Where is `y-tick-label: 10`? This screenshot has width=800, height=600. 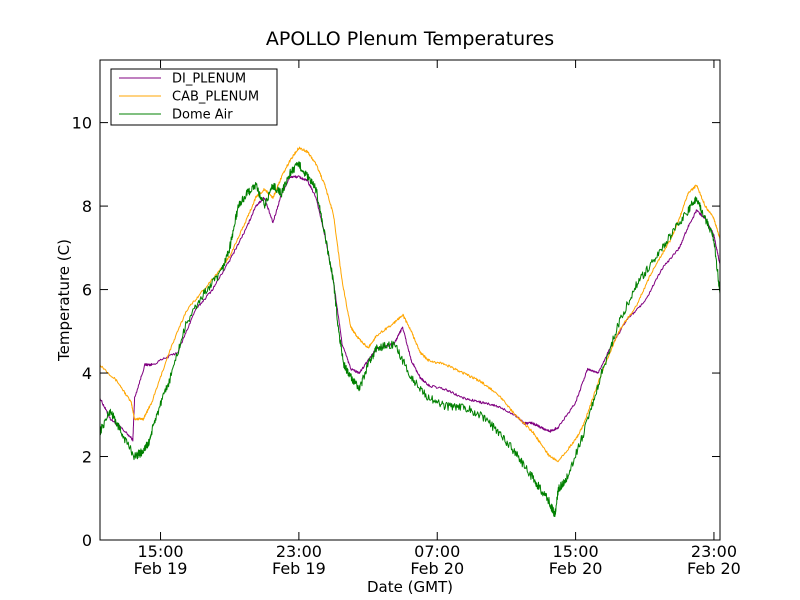 y-tick-label: 10 is located at coordinates (82, 123).